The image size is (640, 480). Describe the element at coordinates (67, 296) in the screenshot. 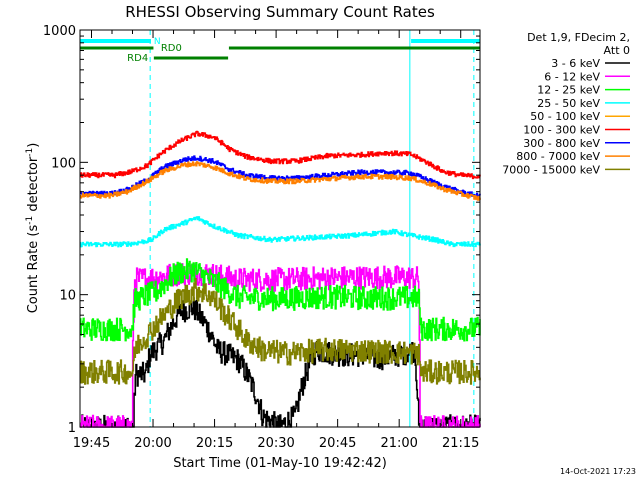

I see `y-tick-label: 10` at that location.